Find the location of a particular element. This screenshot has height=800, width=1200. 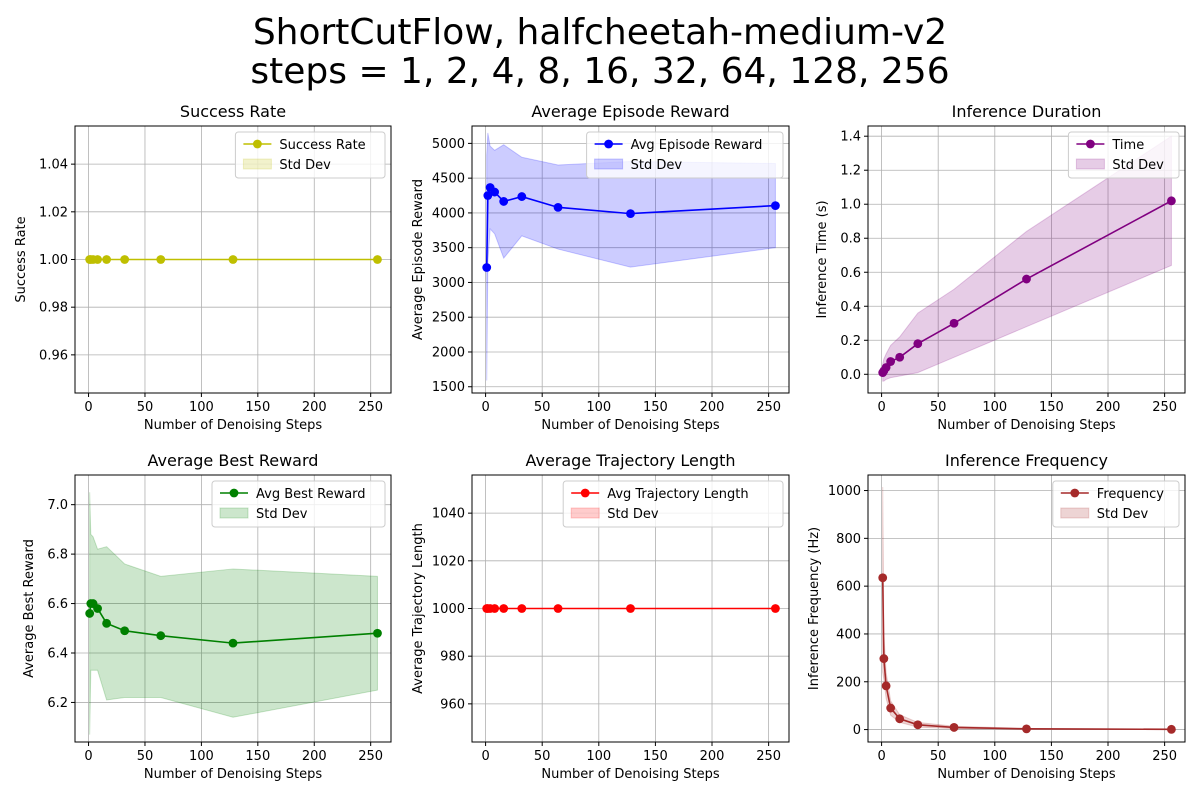

y-tick-label: 3000 is located at coordinates (448, 283).